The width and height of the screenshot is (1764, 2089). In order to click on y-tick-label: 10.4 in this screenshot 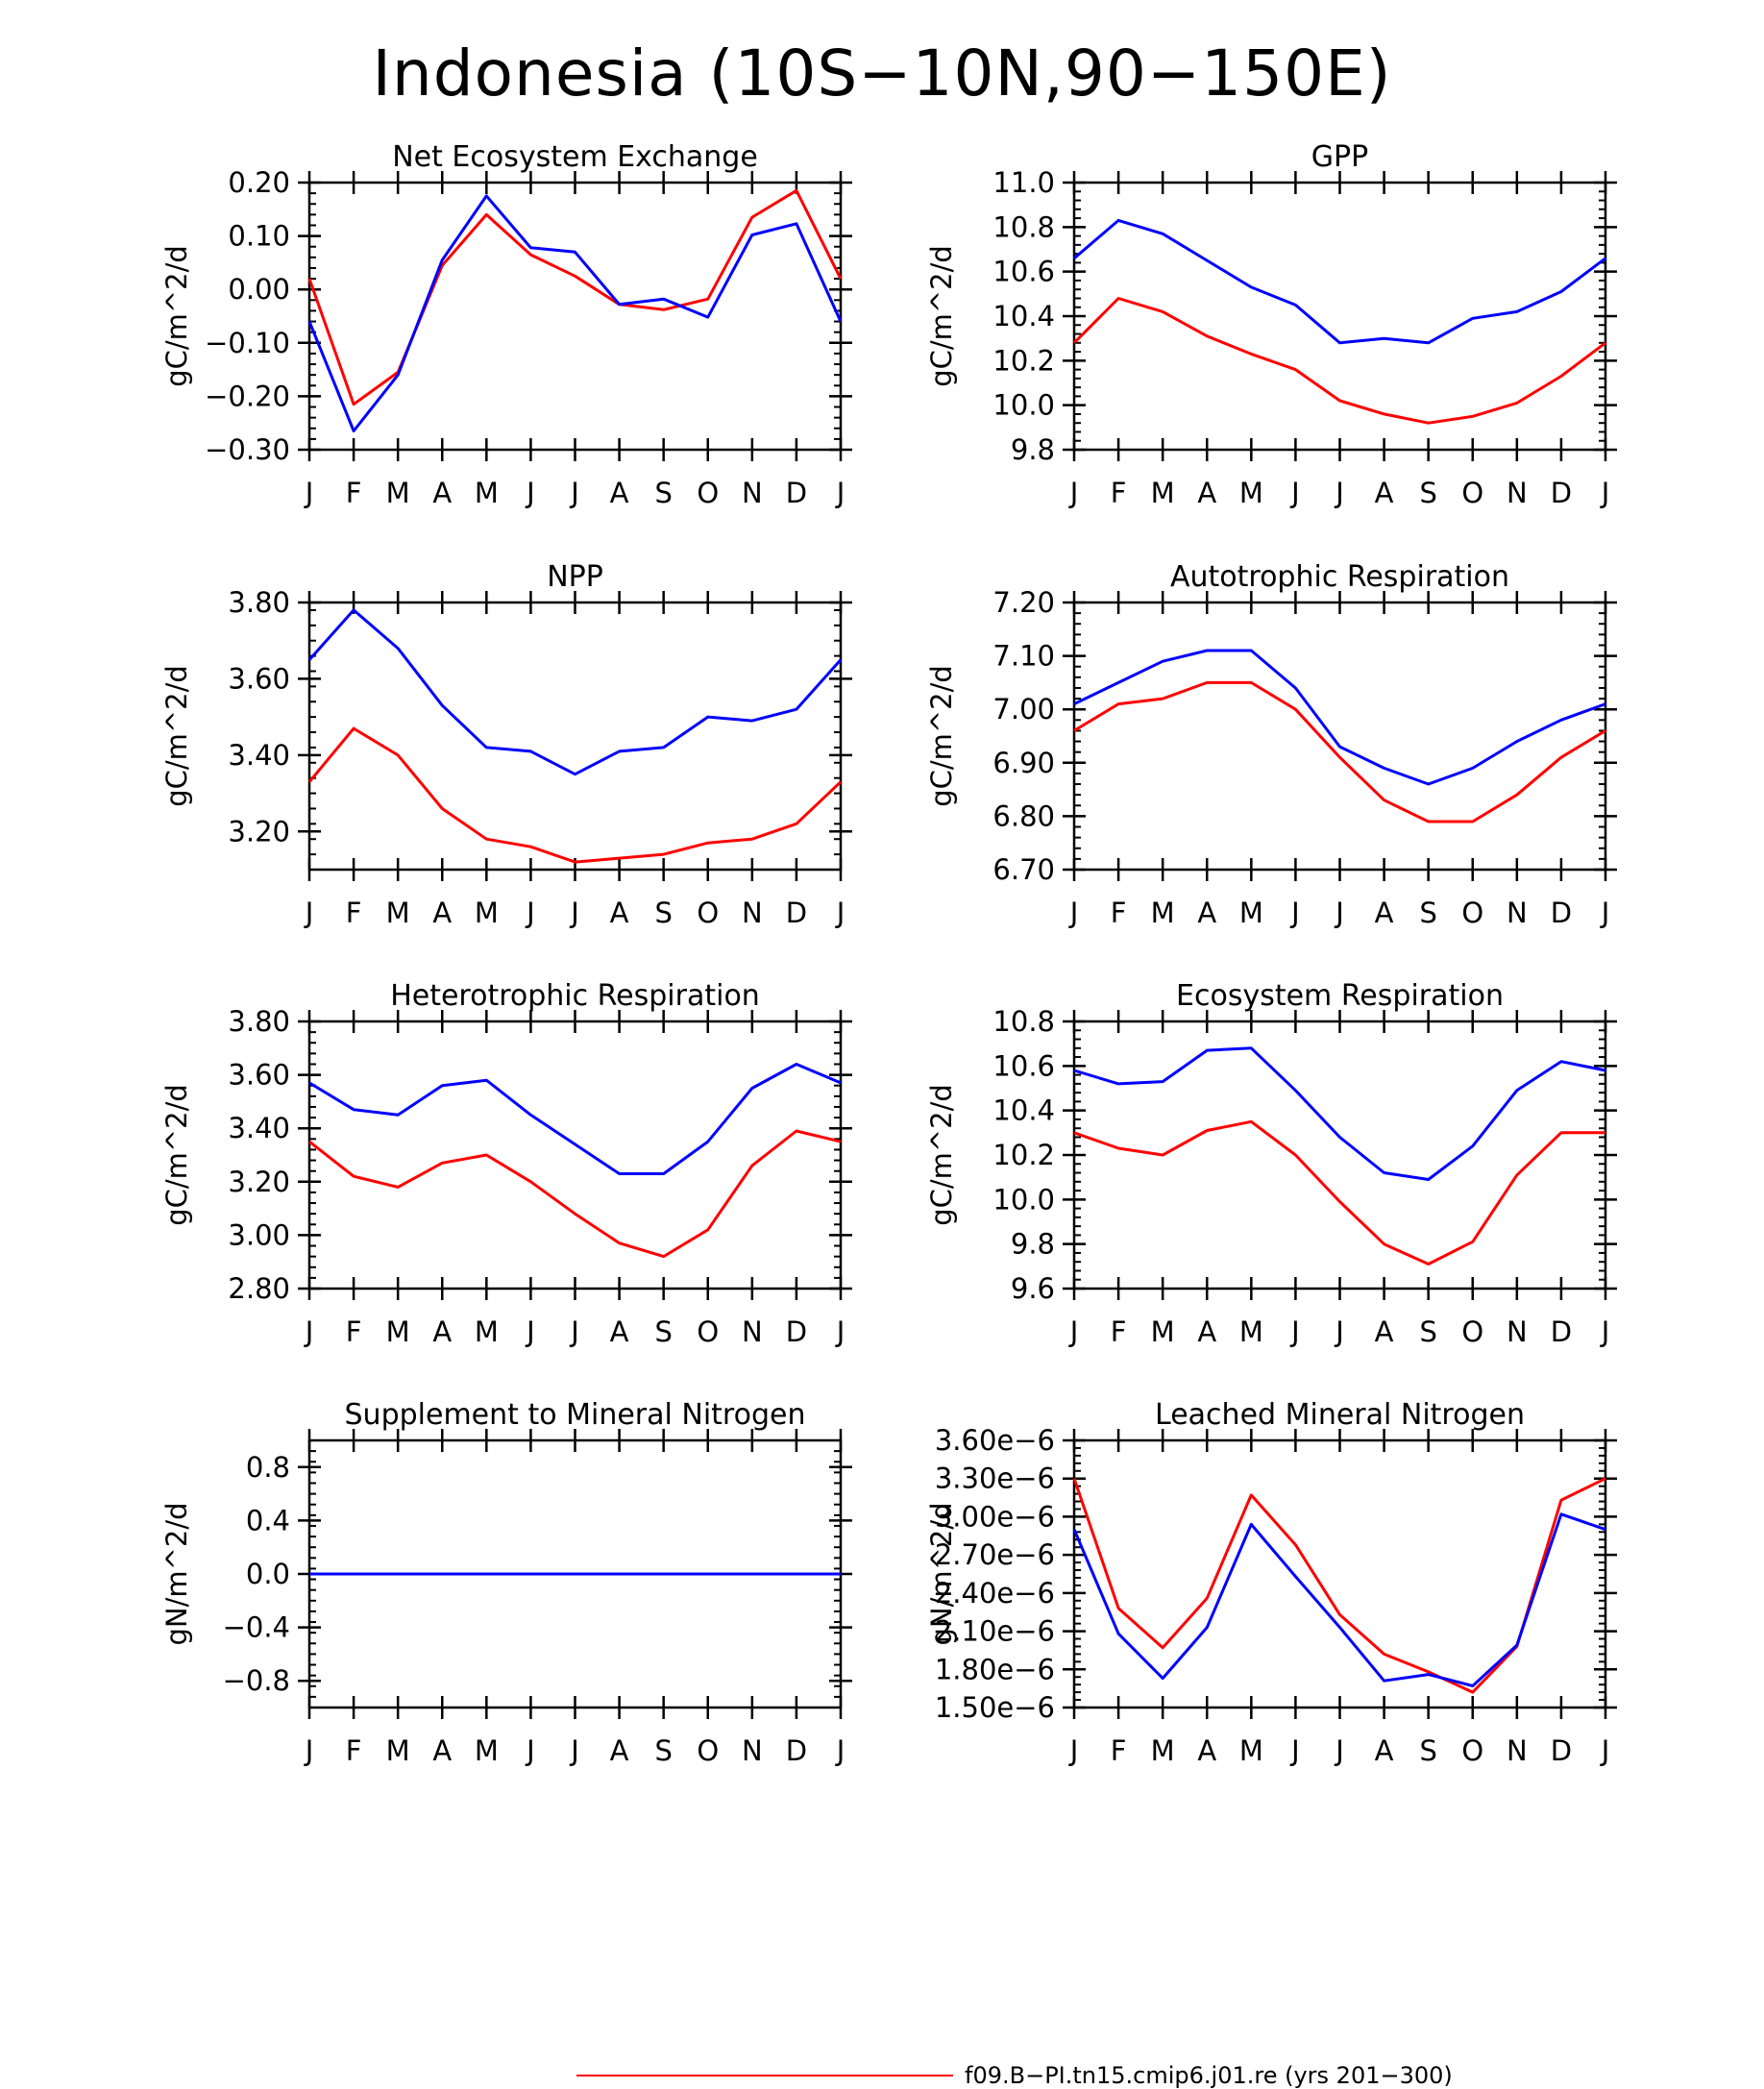, I will do `click(1024, 316)`.